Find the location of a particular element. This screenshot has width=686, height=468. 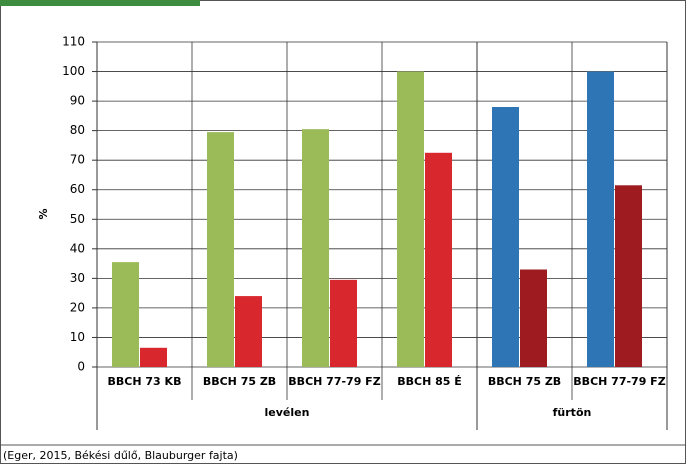

y-tick-label: 0 is located at coordinates (81, 367).